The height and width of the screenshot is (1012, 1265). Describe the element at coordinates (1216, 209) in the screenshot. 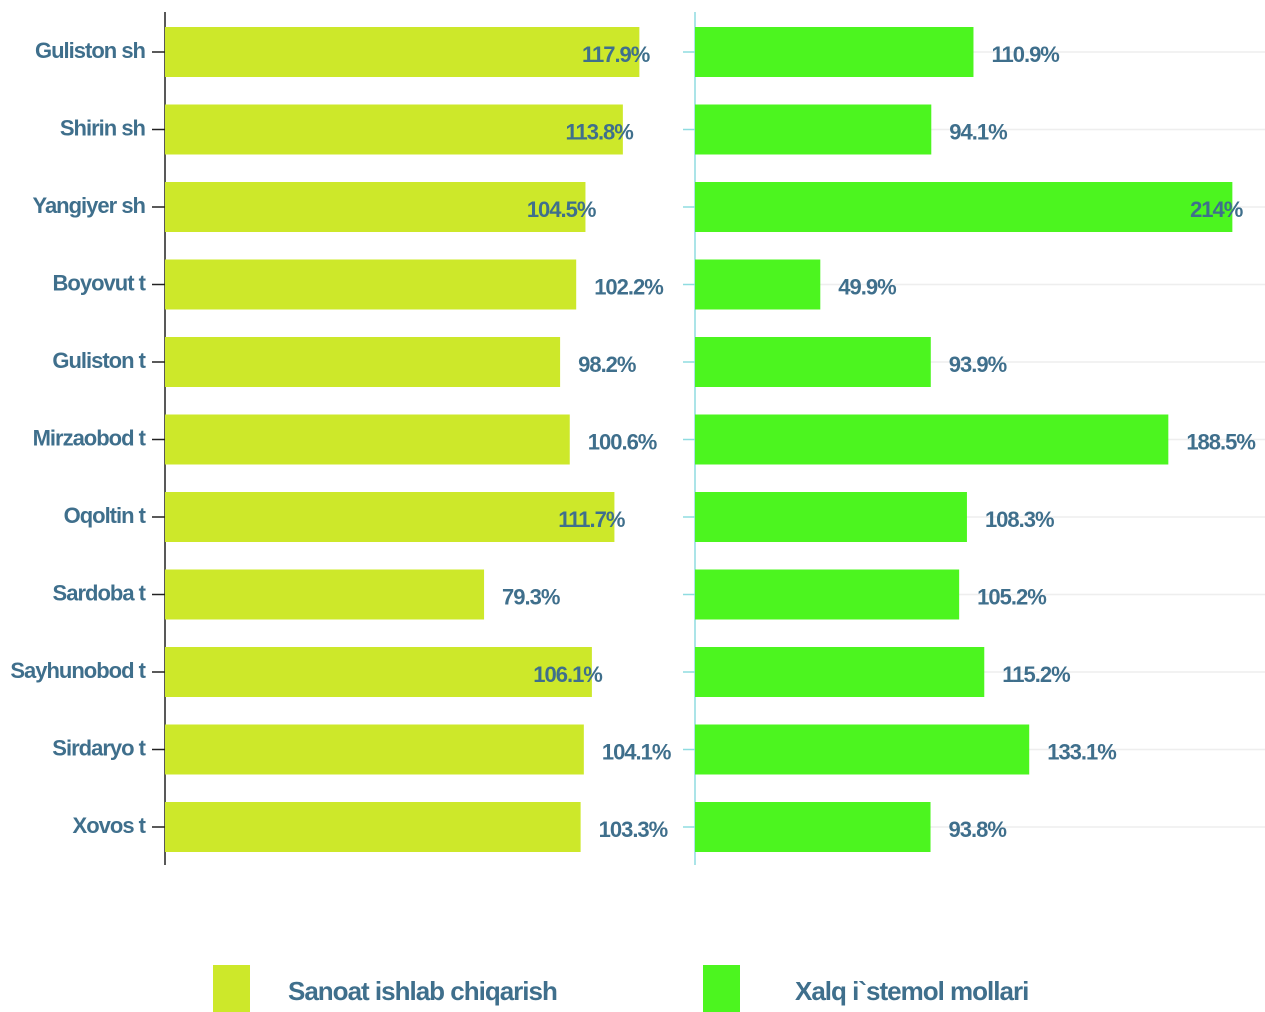

I see `value-label: 214%` at that location.